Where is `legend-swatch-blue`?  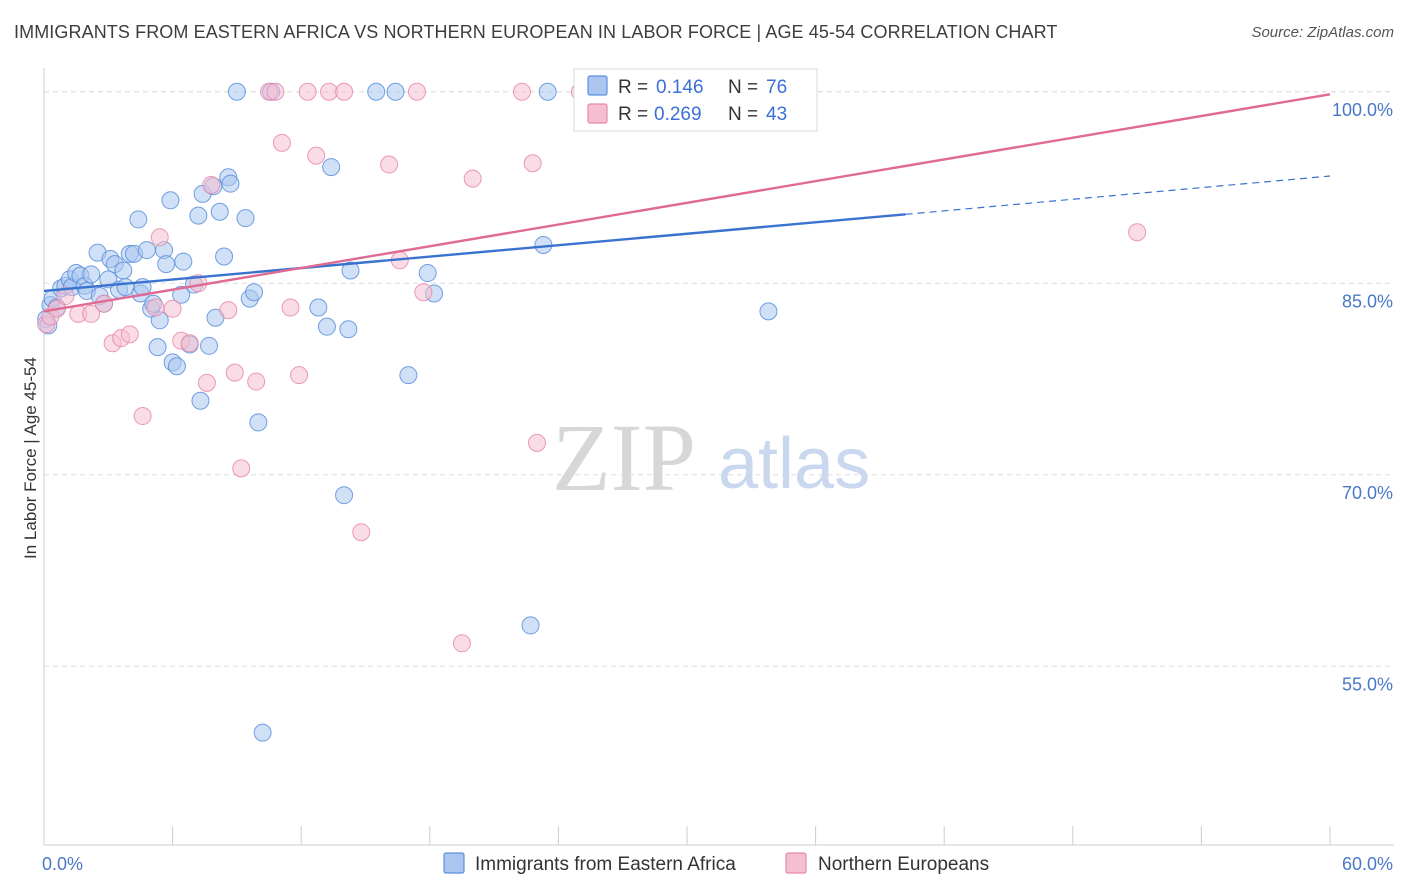 legend-swatch-blue is located at coordinates (597, 85).